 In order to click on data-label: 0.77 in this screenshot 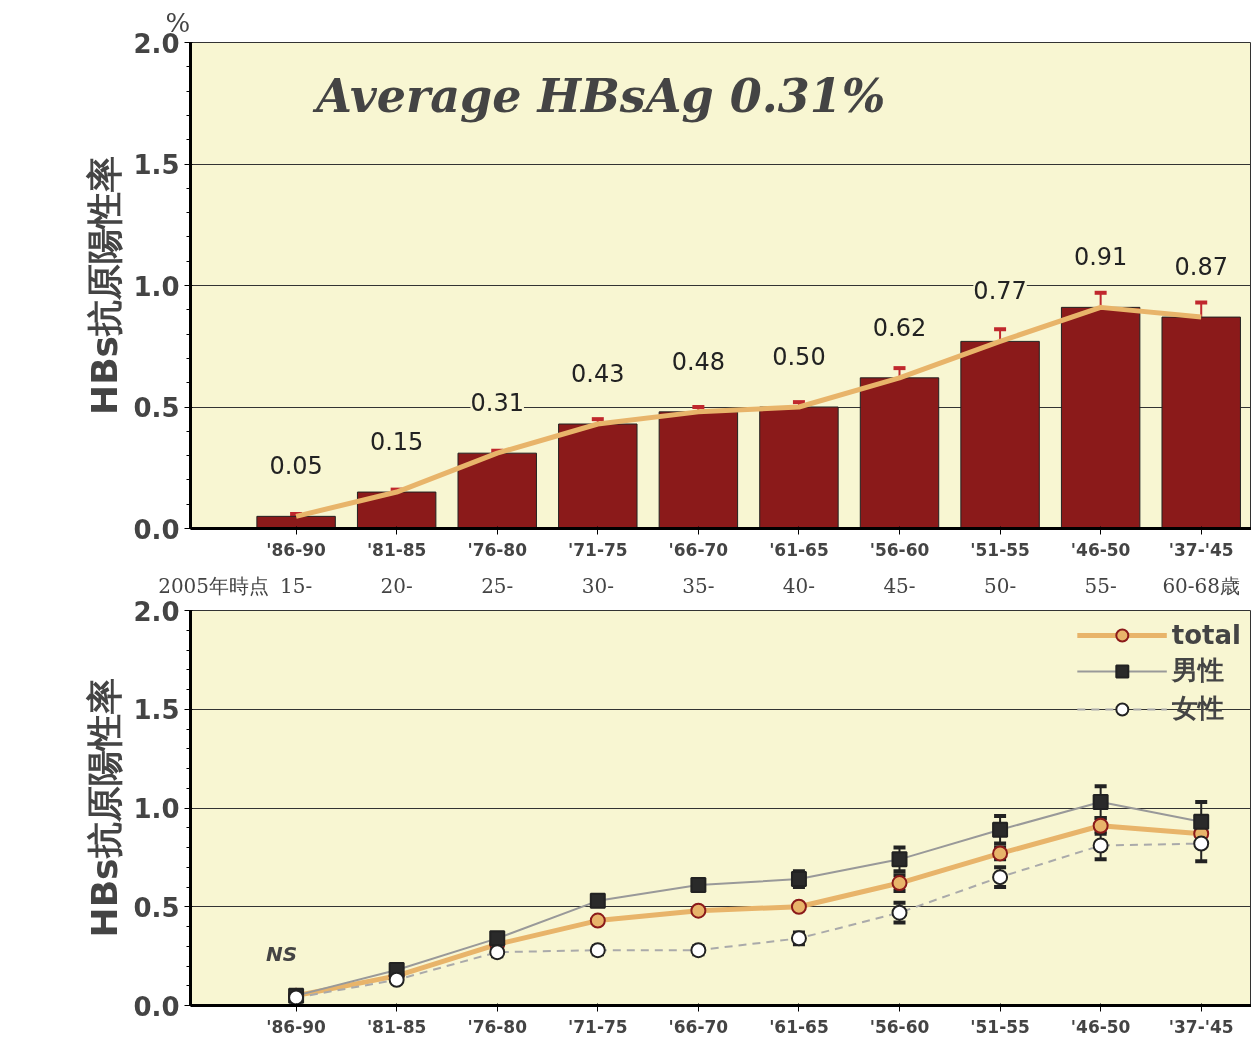, I will do `click(1000, 291)`.